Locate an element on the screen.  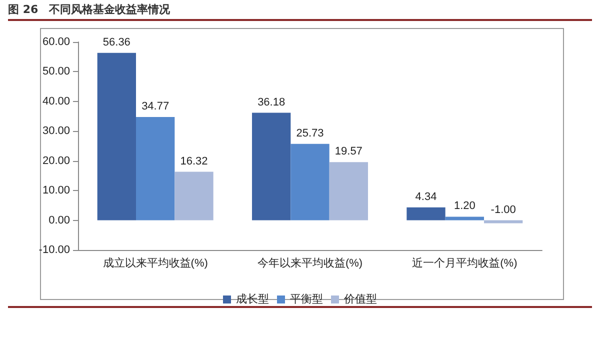
data-label: 56.36 is located at coordinates (116, 42).